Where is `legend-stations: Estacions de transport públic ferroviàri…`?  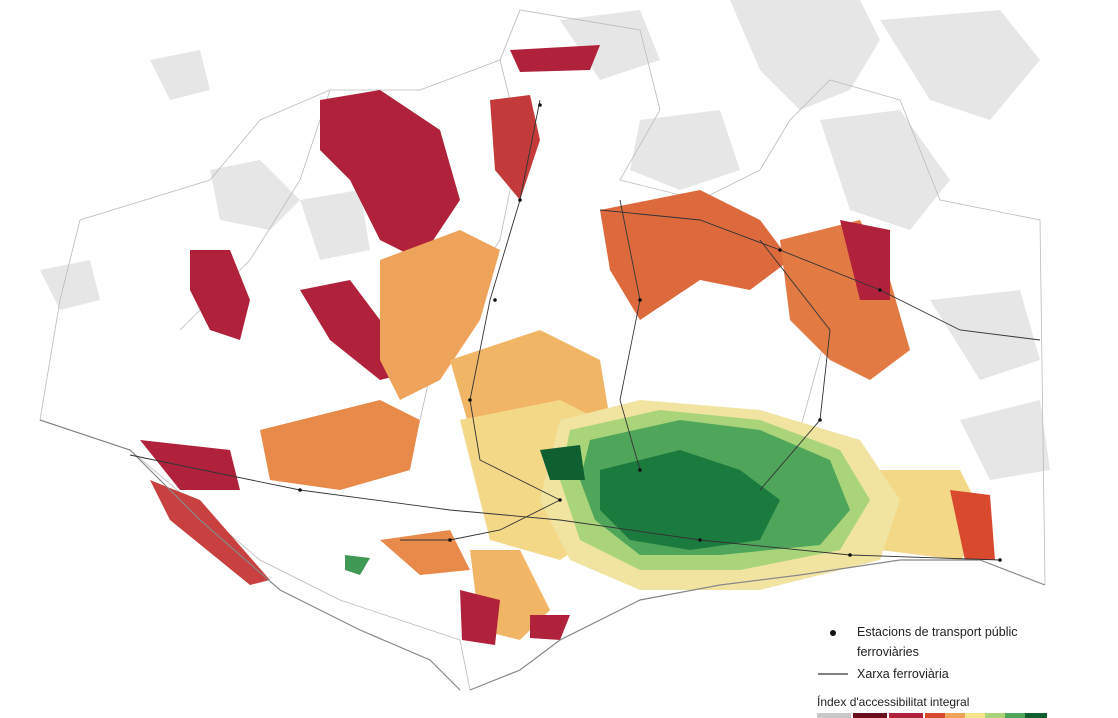 legend-stations: Estacions de transport públic ferroviàri… is located at coordinates (937, 642).